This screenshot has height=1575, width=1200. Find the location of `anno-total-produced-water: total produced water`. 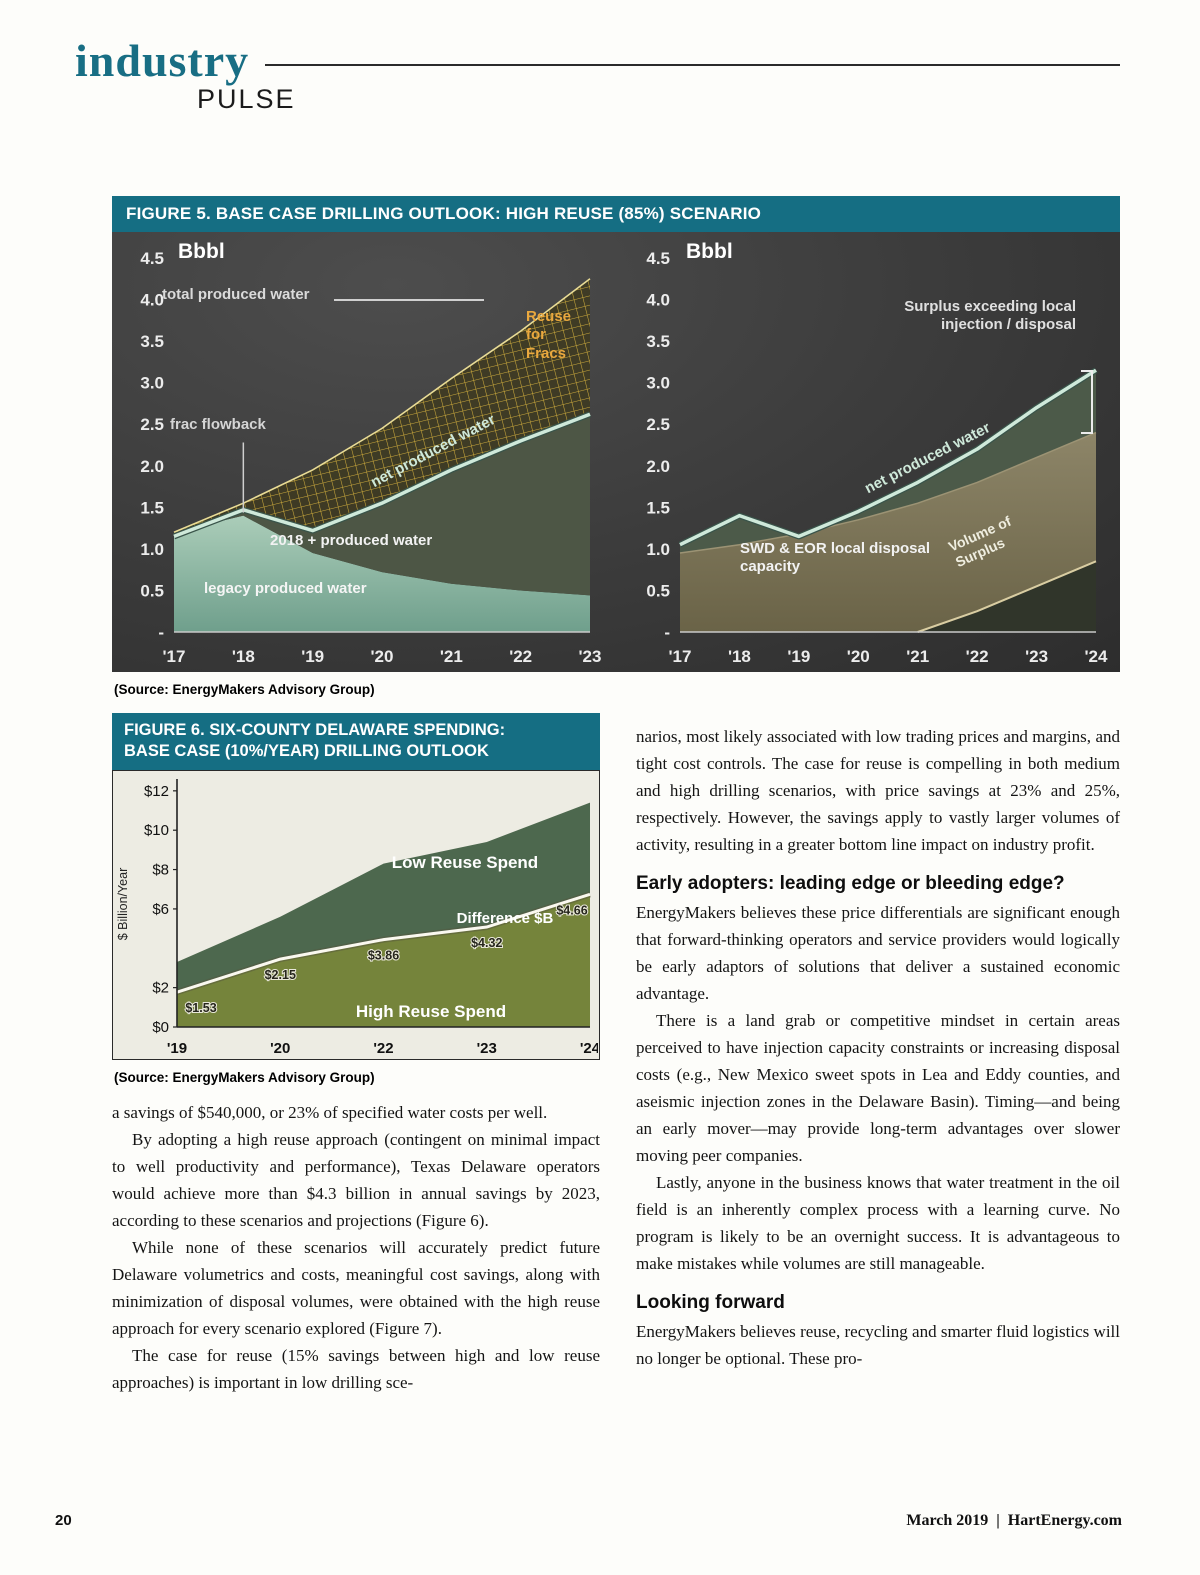

anno-total-produced-water: total produced water is located at coordinates (236, 294).